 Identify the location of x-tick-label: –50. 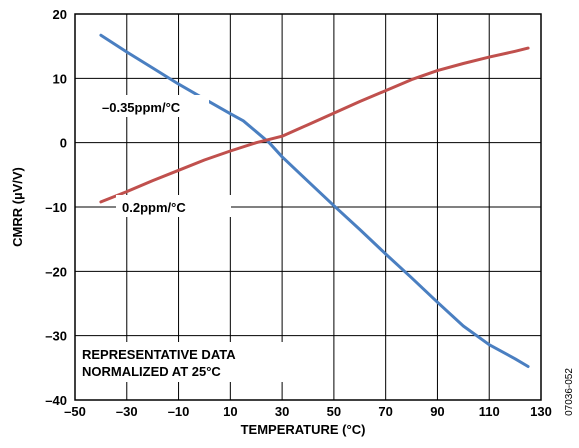
(75, 411).